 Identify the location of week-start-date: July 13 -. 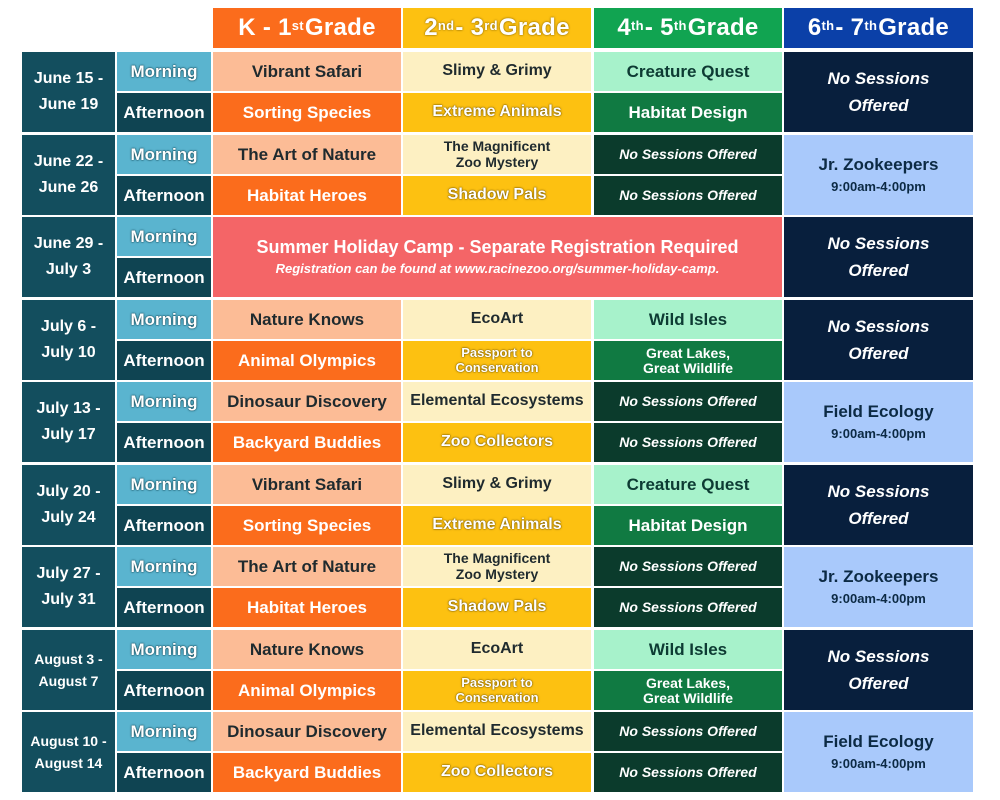
(68, 409).